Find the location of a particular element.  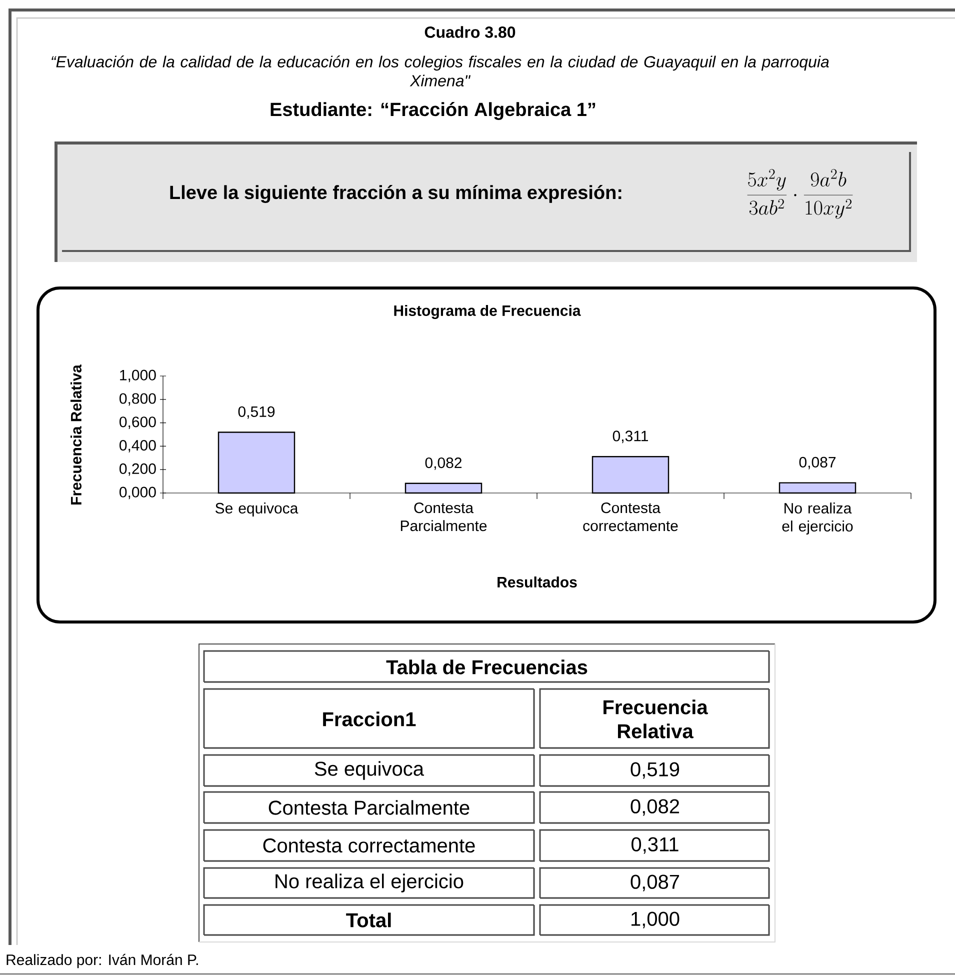

text: $\frac{5x^{2}y}{3ab^{2}}\cdot\frac{9a^{2}b}{10xy^{2}}$ is located at coordinates (800, 194).